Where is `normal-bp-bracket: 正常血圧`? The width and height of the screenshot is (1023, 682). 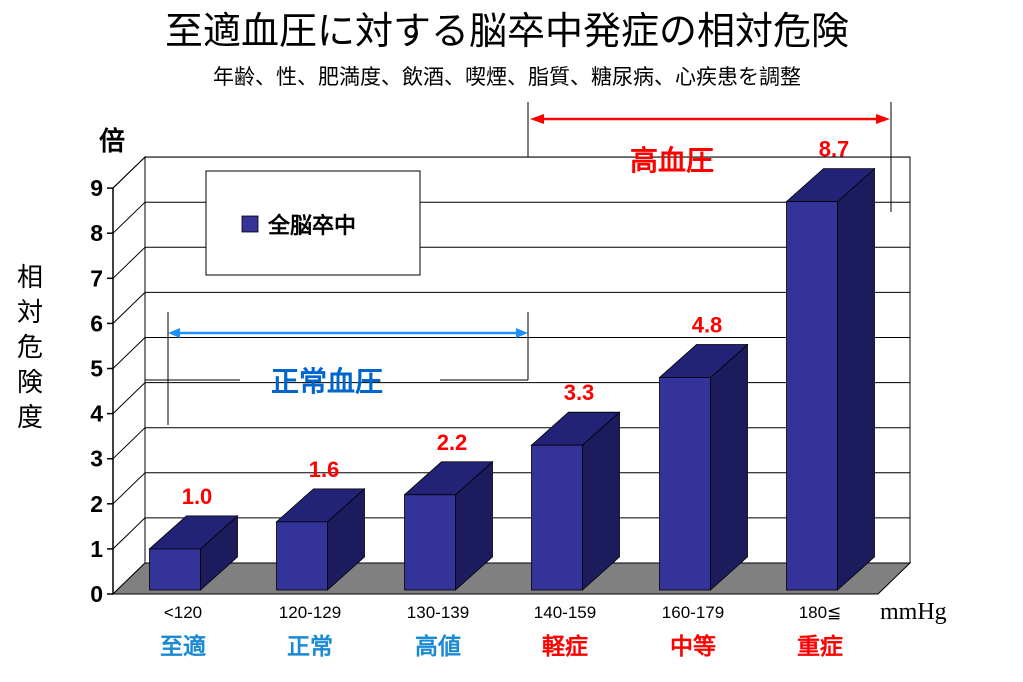 normal-bp-bracket: 正常血圧 is located at coordinates (337, 368).